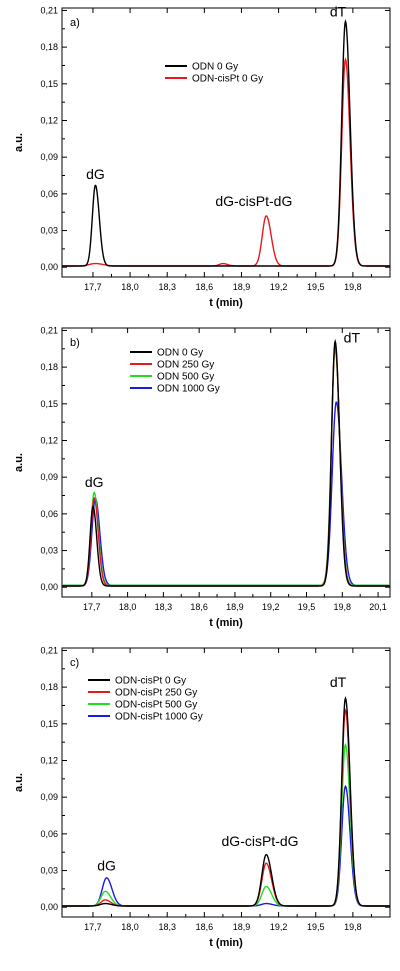 The height and width of the screenshot is (971, 400). Describe the element at coordinates (188, 389) in the screenshot. I see `legend-entry-label: ODN 1000 Gy` at that location.